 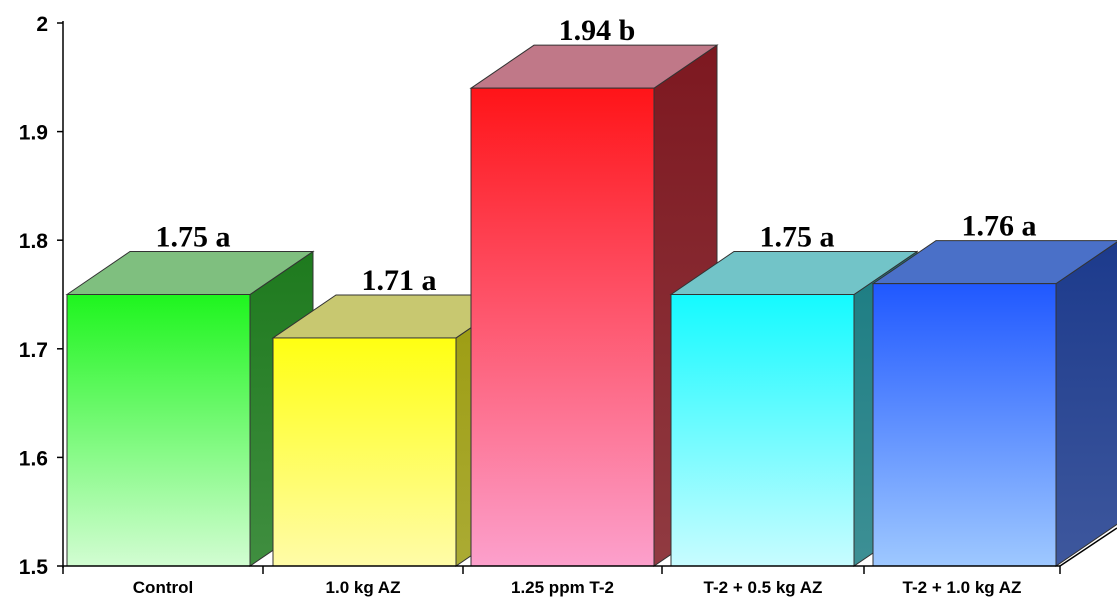 What do you see at coordinates (33, 350) in the screenshot?
I see `y-tick-label: 1.7` at bounding box center [33, 350].